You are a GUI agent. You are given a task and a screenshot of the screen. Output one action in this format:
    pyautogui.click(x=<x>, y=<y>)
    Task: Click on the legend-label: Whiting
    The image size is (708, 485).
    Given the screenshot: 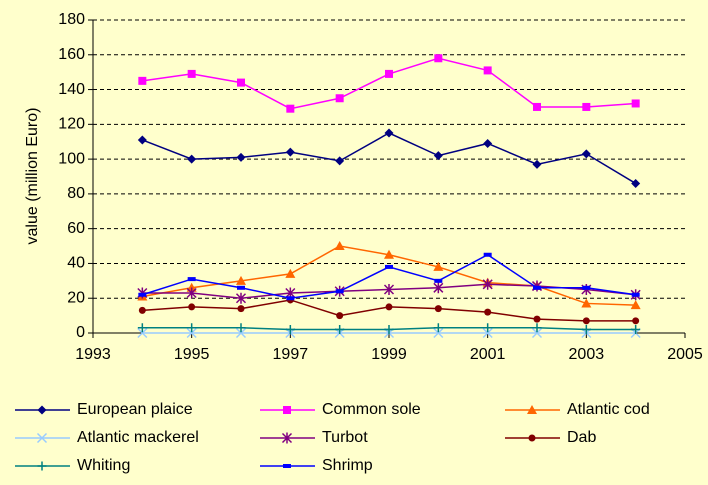 What is the action you would take?
    pyautogui.click(x=103, y=465)
    